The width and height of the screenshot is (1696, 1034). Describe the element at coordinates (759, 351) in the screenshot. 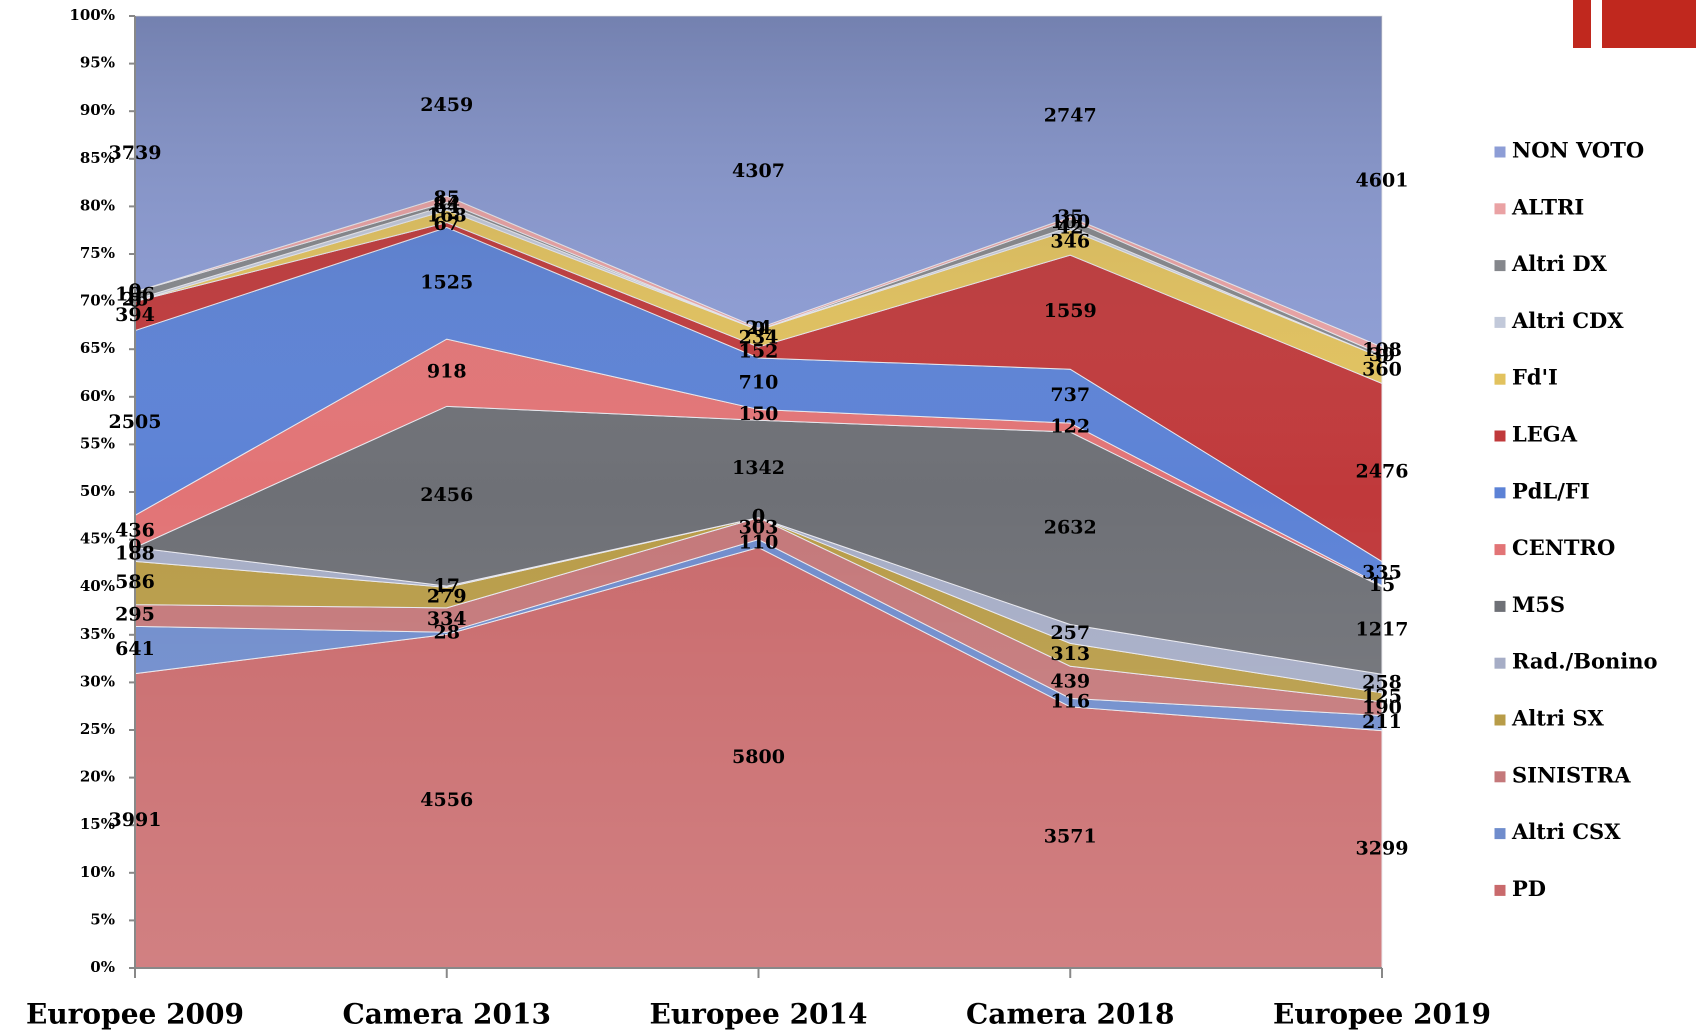

I see `value-label: 152` at that location.